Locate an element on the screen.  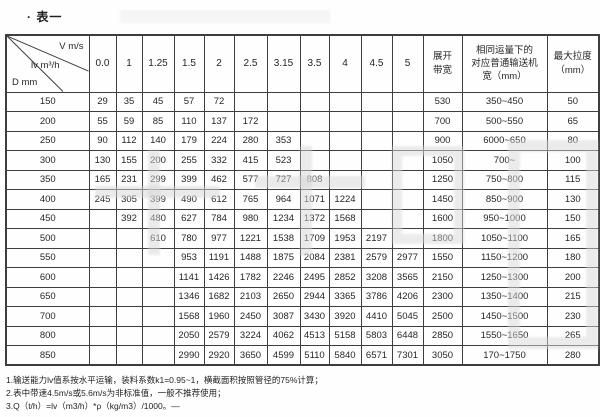
capacity-cell: 1191 is located at coordinates (219, 257).